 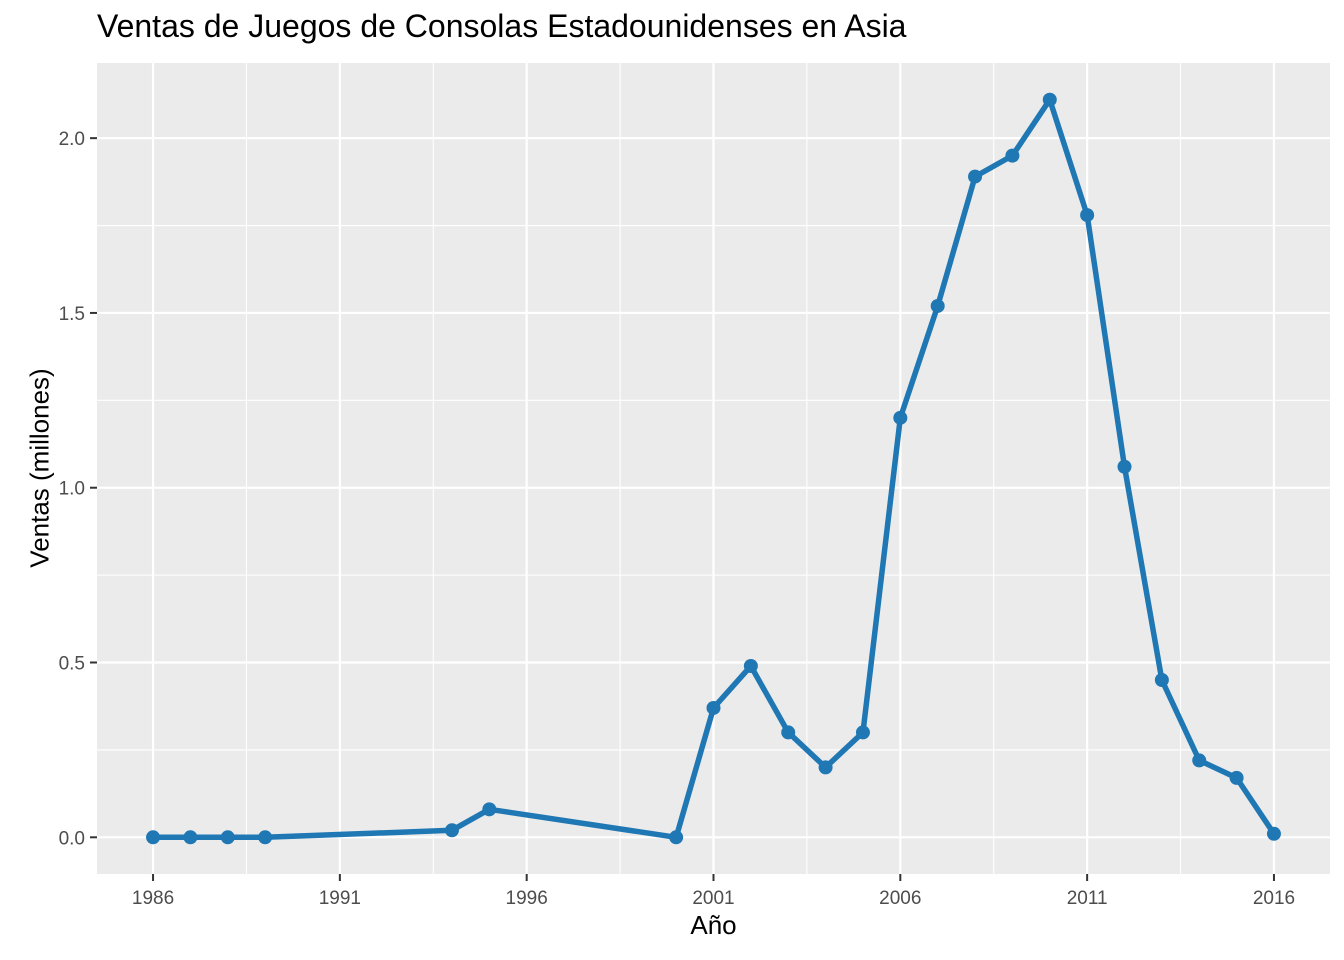 What do you see at coordinates (1274, 898) in the screenshot?
I see `x-tick-label: 2016` at bounding box center [1274, 898].